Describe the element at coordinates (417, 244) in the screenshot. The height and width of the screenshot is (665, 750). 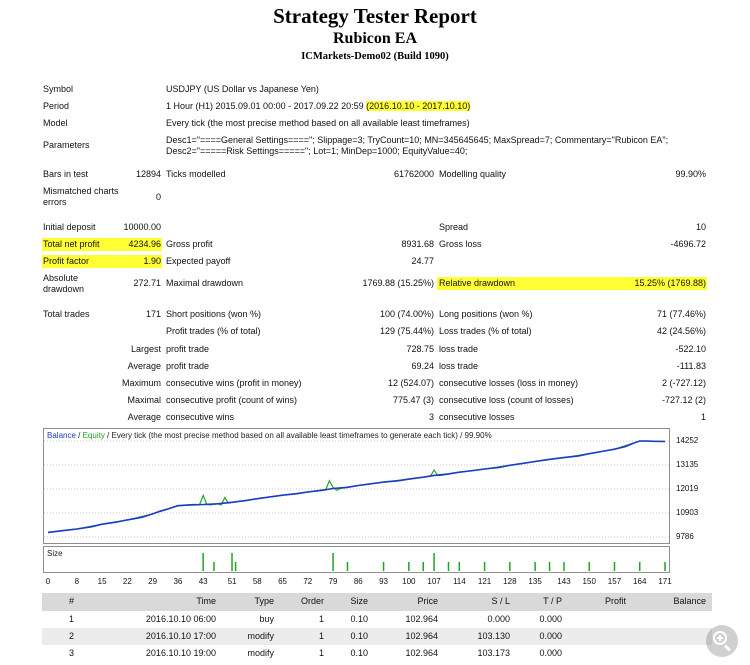
I see `gross-profit-value: 8931.68` at that location.